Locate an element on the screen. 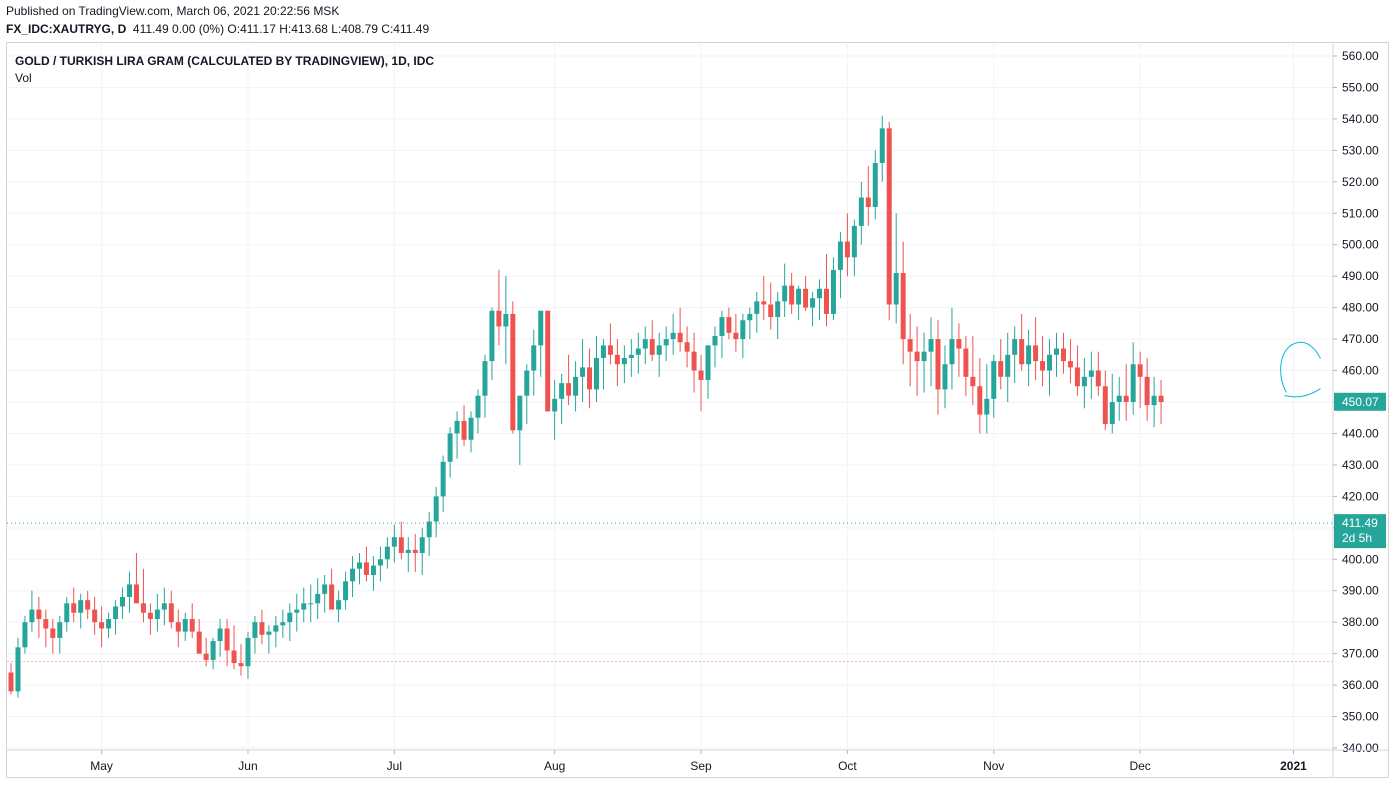  time-tick-label: Nov is located at coordinates (993, 766).